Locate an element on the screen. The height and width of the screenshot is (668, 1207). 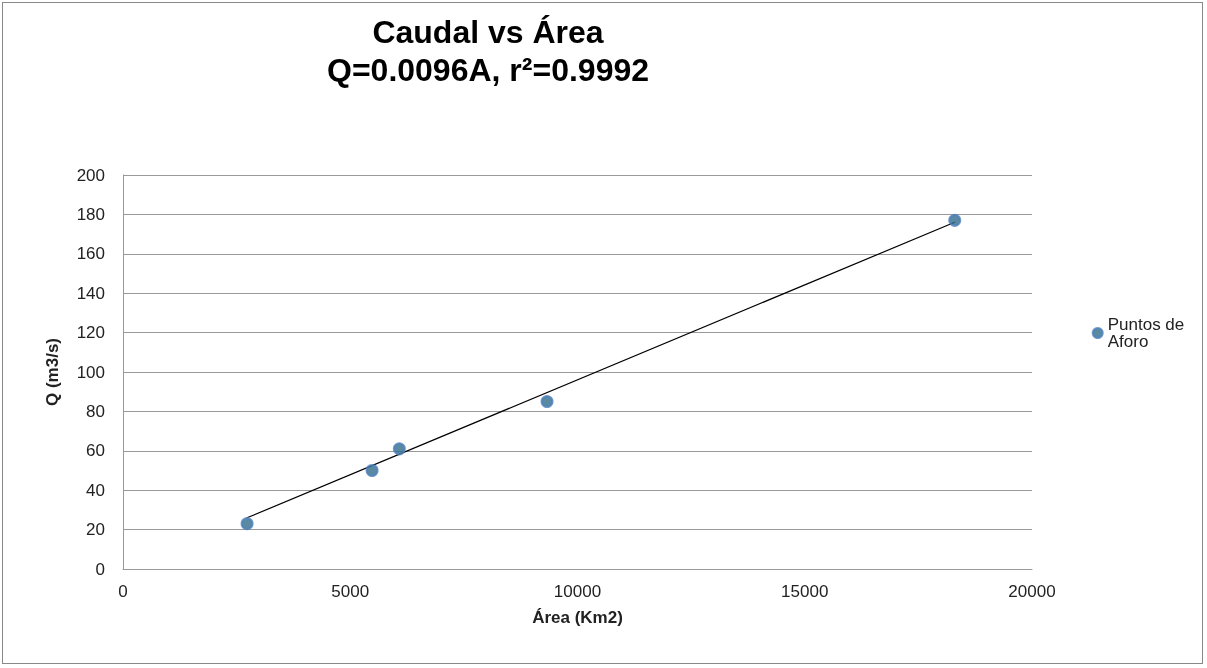
x-tick-label: 20000 is located at coordinates (1032, 591).